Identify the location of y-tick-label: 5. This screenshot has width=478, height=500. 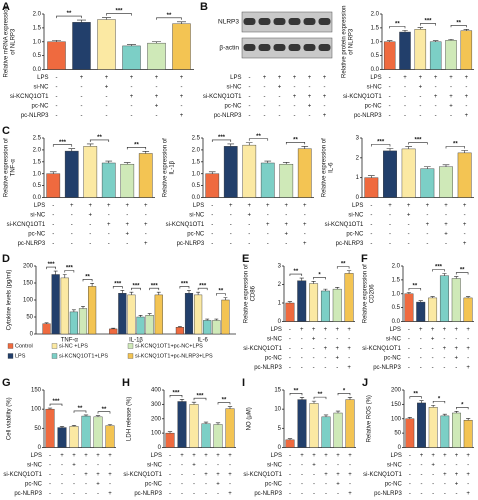
(280, 429).